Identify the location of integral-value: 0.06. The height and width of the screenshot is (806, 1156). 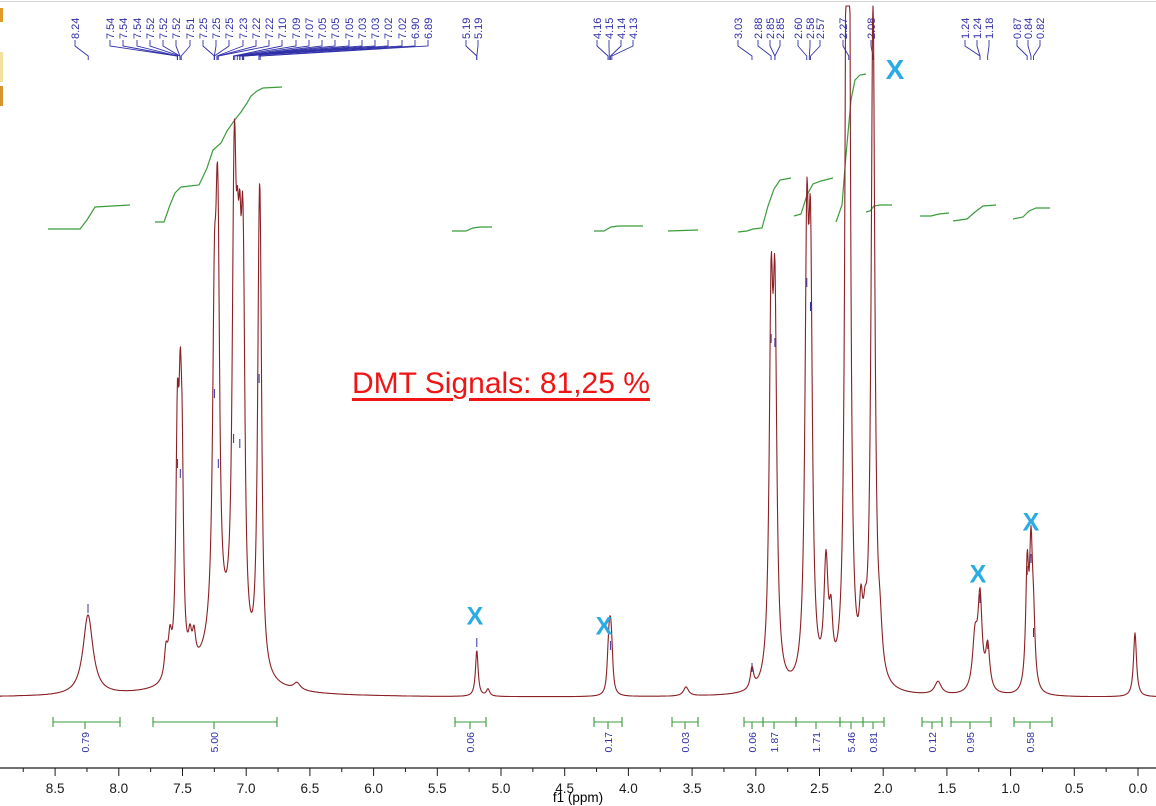
(753, 742).